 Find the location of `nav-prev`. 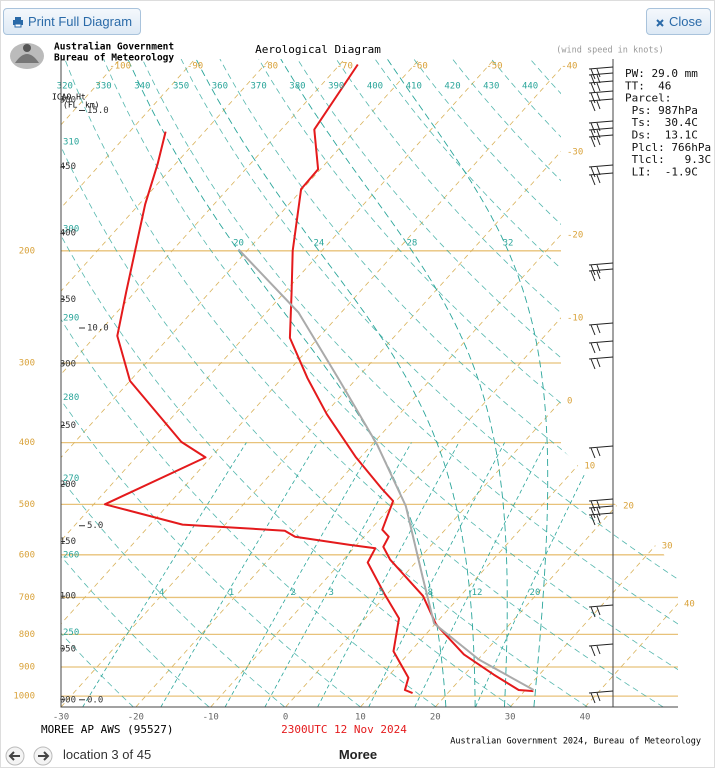

nav-prev is located at coordinates (15, 756).